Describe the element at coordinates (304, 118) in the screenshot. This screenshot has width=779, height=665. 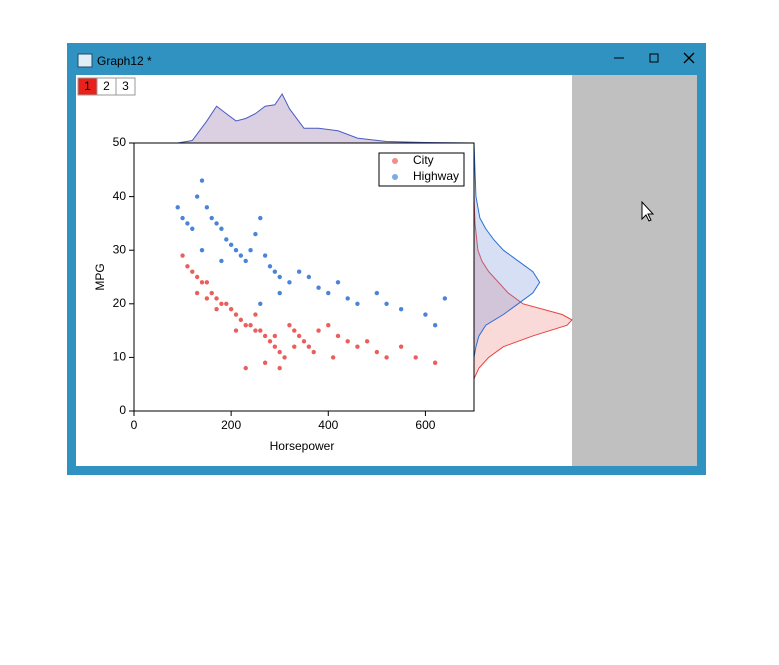
I see `top-density` at that location.